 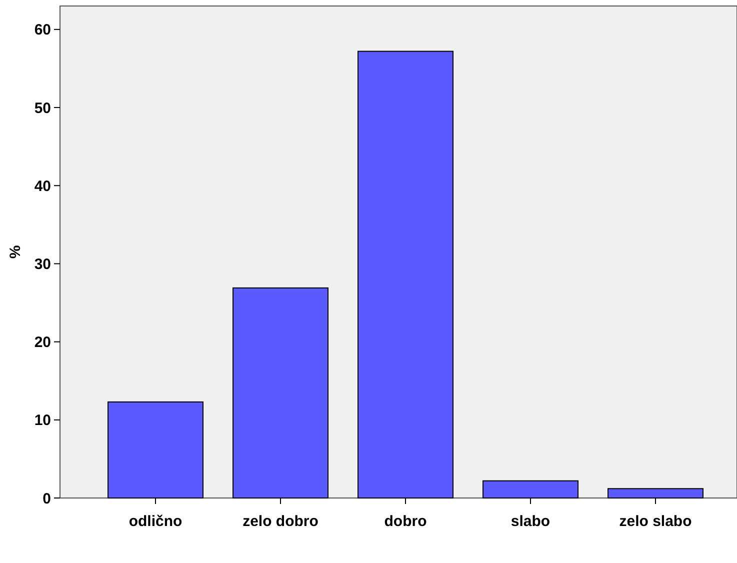 I want to click on y-tick-label: 0, so click(x=46, y=499).